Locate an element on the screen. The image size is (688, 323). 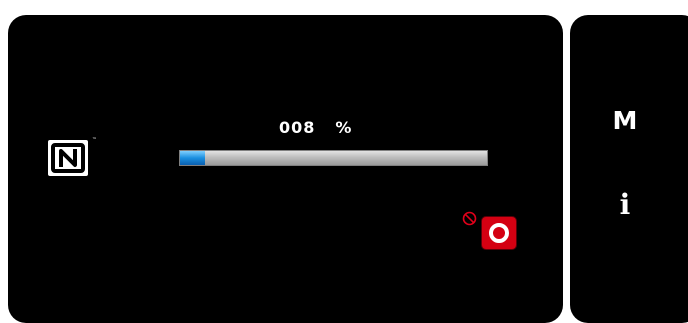
record-stop-icon is located at coordinates (499, 233).